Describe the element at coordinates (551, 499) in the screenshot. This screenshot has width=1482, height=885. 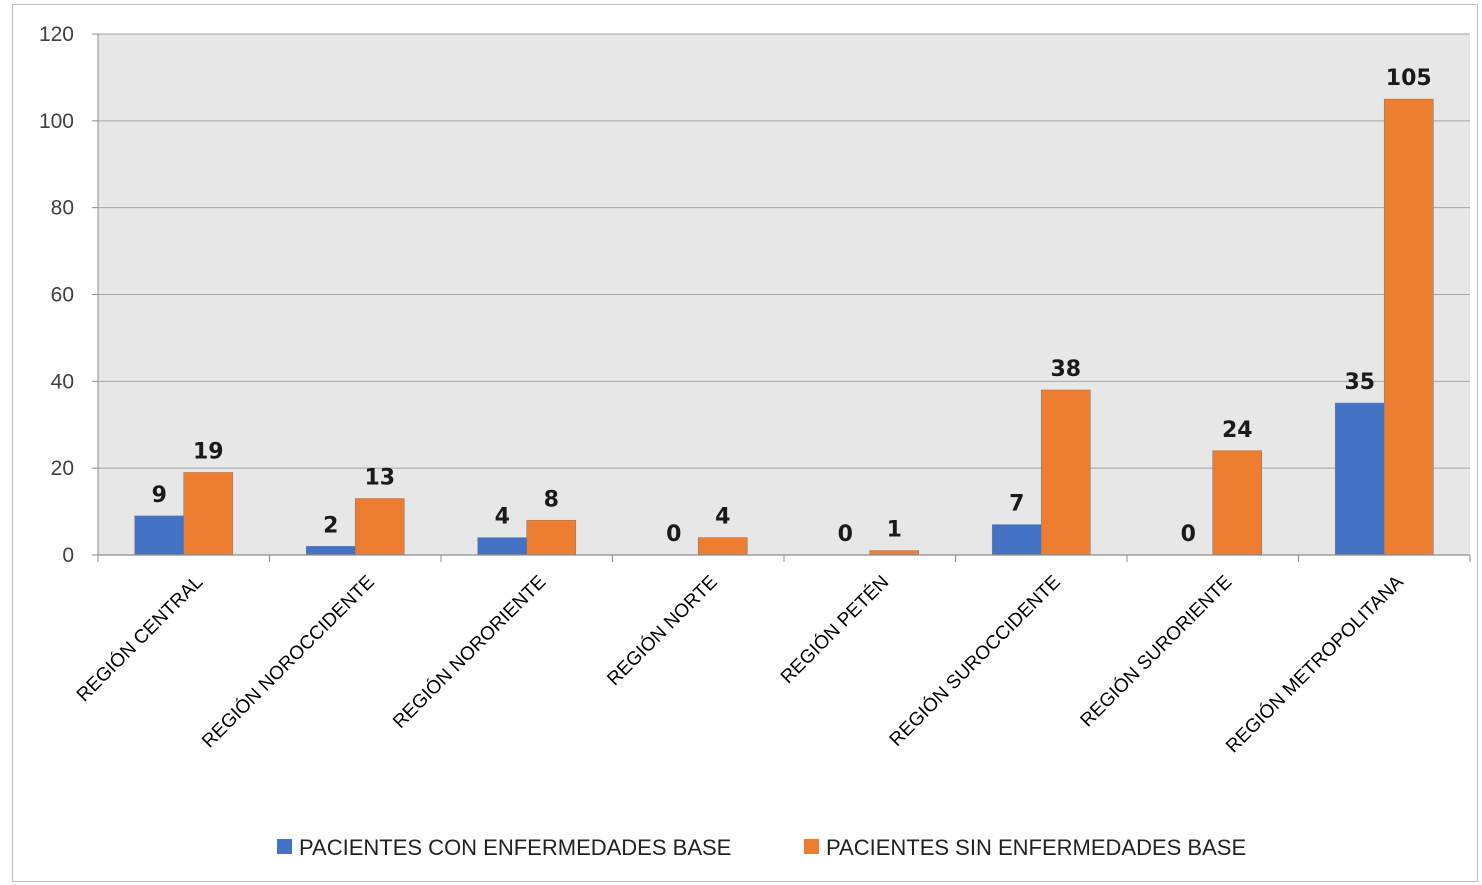
I see `data-label: 8` at that location.